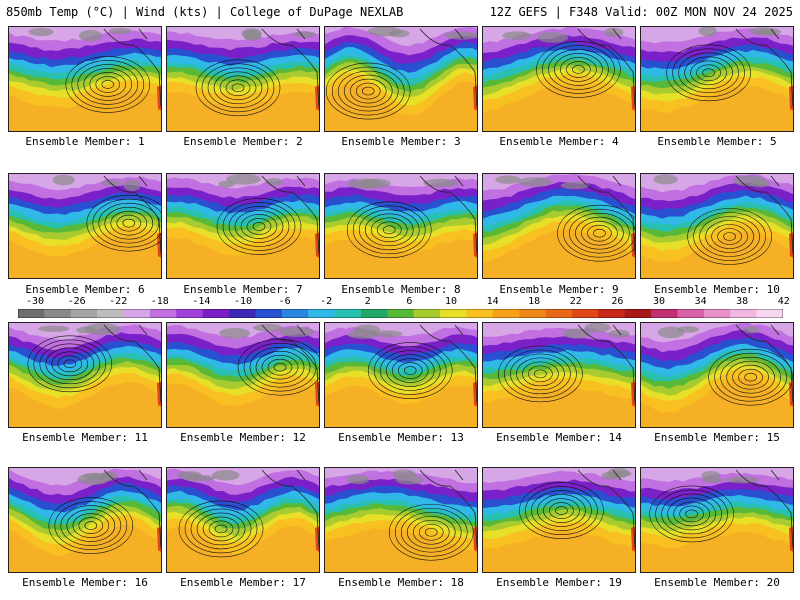  Describe the element at coordinates (76, 301) in the screenshot. I see `colorbar-tick-label: -26` at that location.